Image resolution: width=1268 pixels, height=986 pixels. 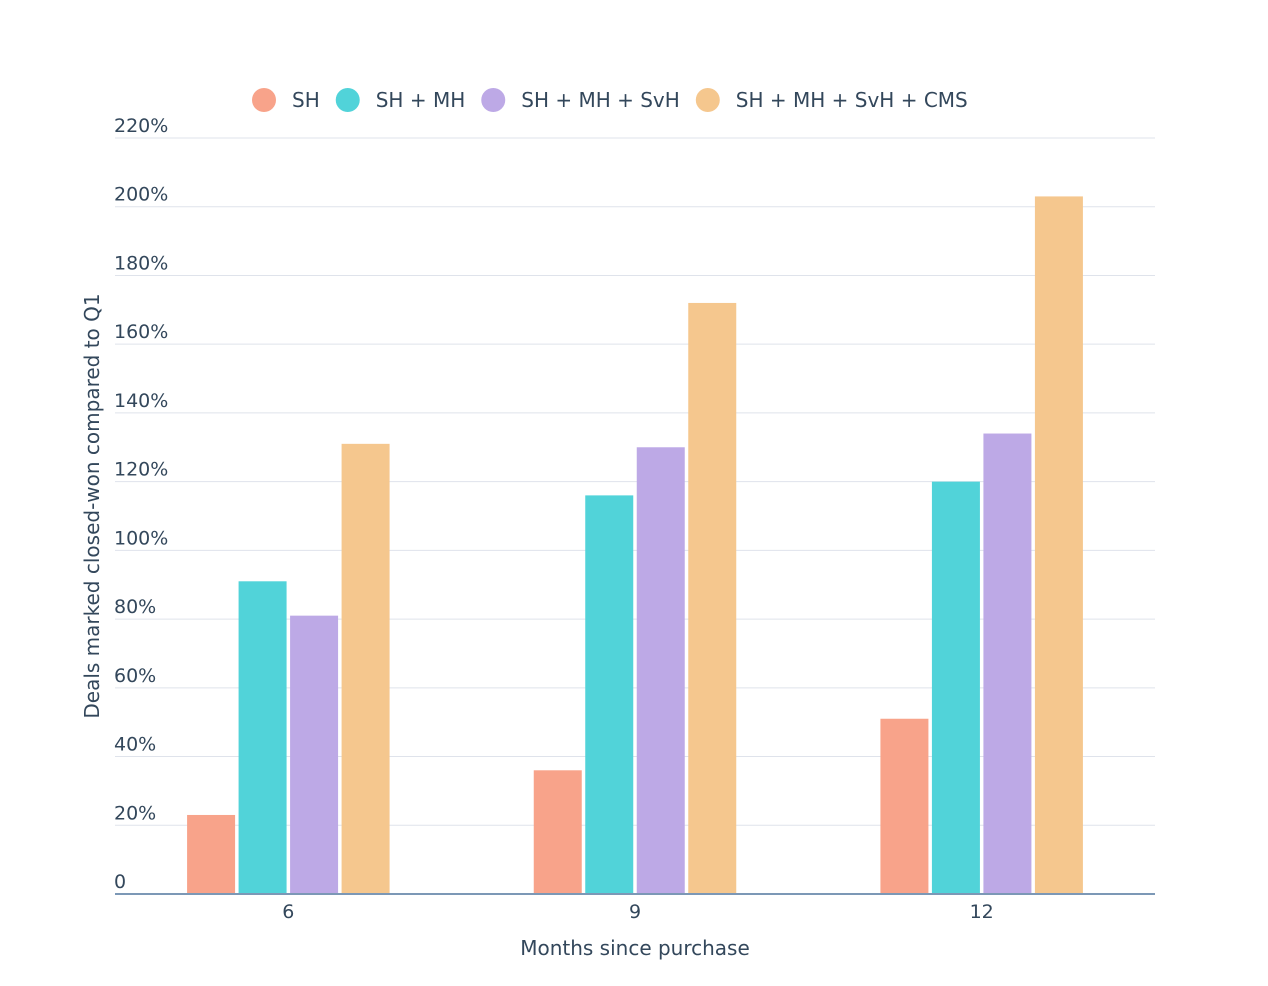 I want to click on y-tick-label: 160%, so click(x=141, y=332).